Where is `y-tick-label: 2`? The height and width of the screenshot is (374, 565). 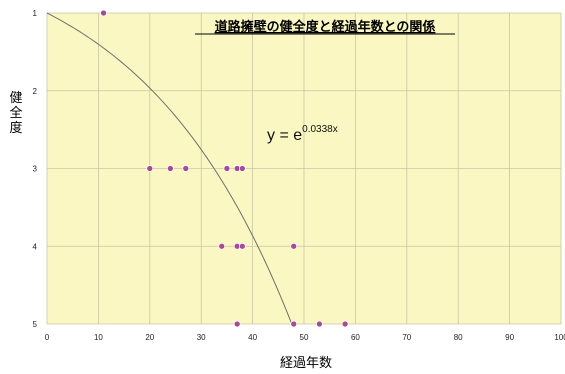
y-tick-label: 2 is located at coordinates (35, 91).